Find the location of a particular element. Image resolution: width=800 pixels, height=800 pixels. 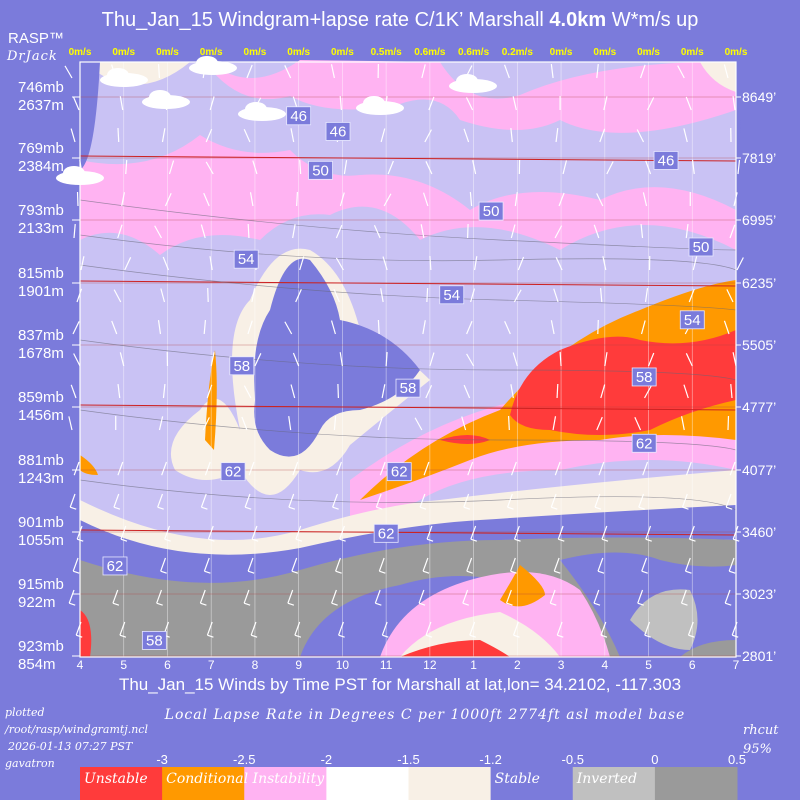

isotherm-line is located at coordinates (408, 495).